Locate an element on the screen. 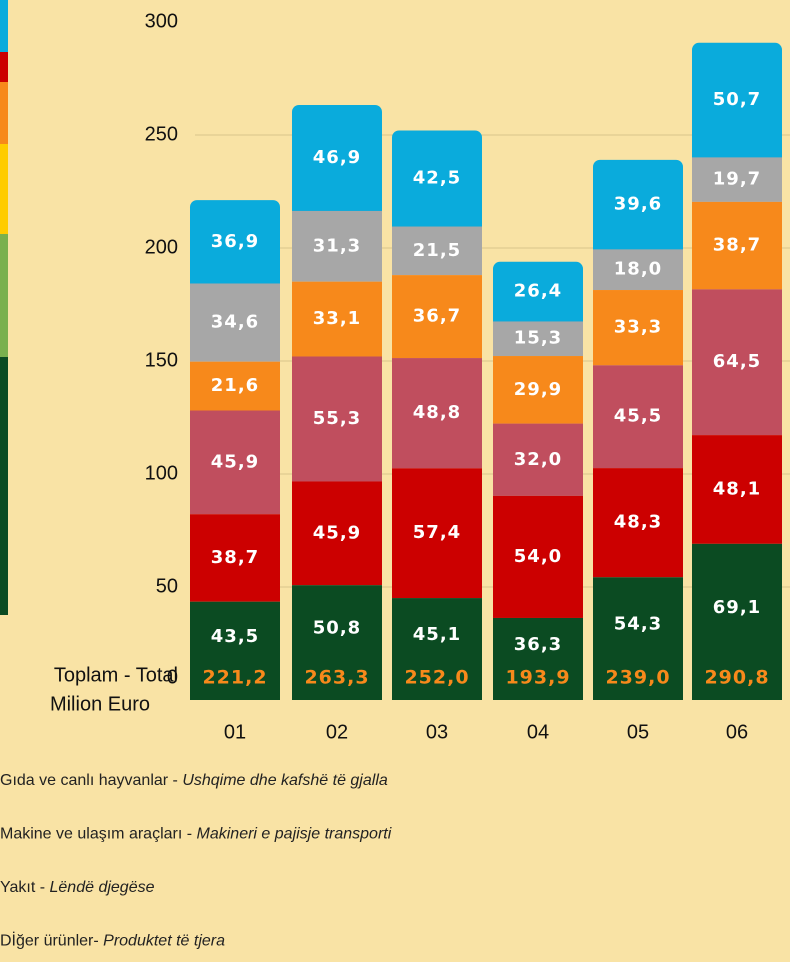 The height and width of the screenshot is (962, 790). value-label: 33,1 is located at coordinates (337, 318).